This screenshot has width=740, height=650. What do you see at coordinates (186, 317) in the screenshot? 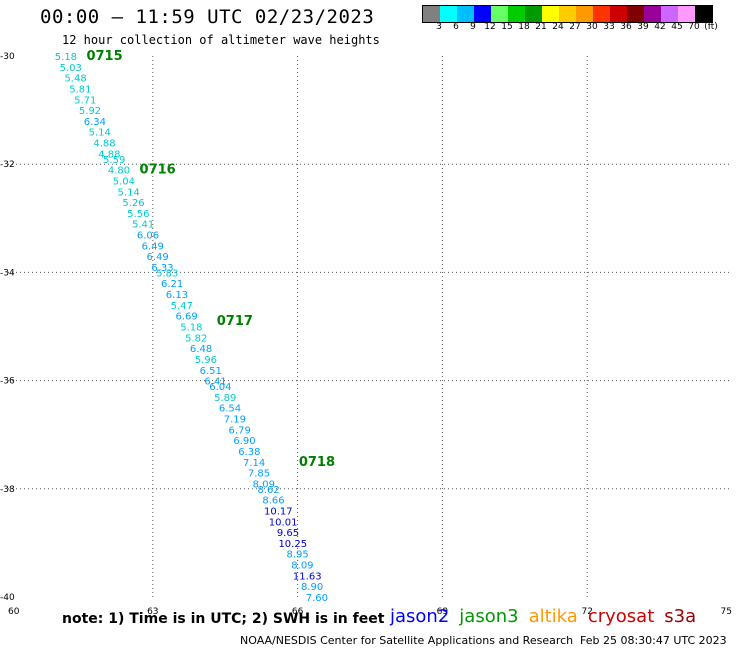
I see `wave-height-value: 6.69` at bounding box center [186, 317].